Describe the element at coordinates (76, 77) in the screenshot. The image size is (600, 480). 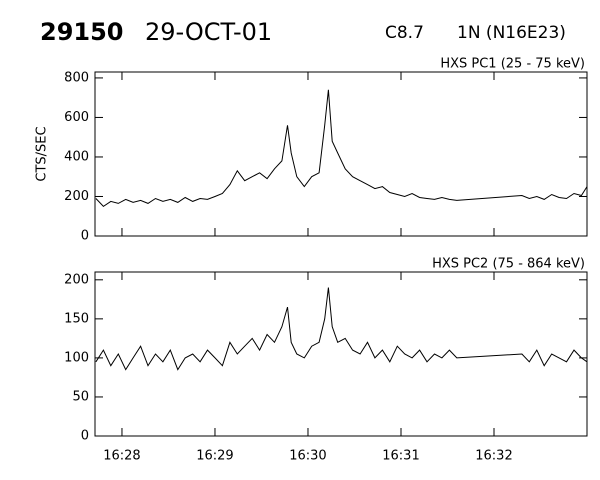
I see `y-tick-label: 800` at that location.